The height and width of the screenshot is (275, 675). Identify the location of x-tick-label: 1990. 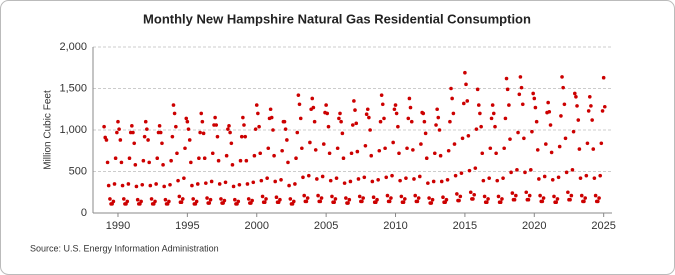
(118, 226).